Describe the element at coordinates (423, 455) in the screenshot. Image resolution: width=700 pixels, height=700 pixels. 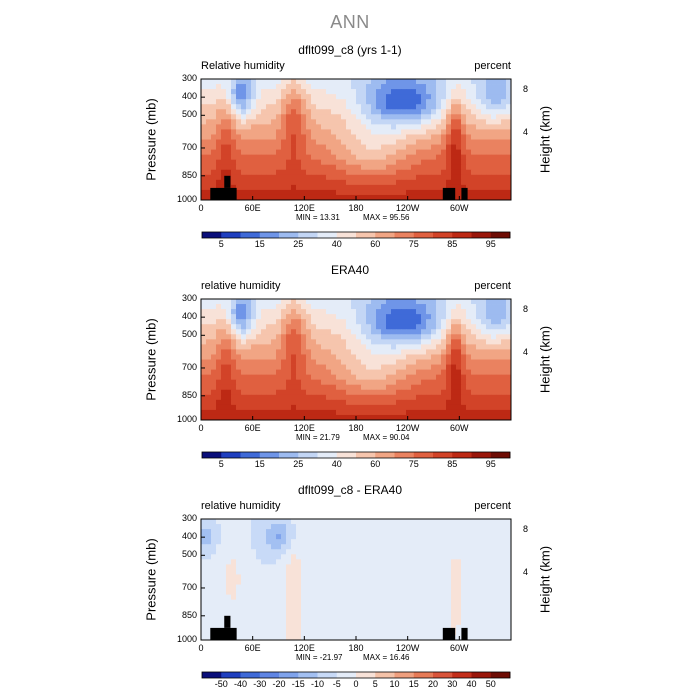
I see `colorbar-swatch` at that location.